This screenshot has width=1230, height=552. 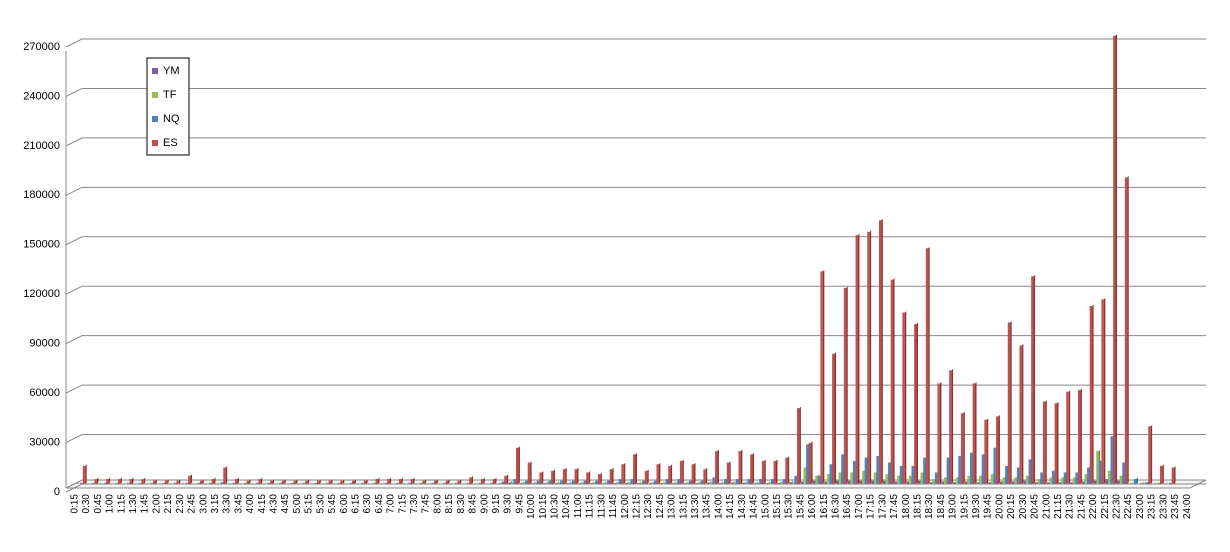 What do you see at coordinates (555, 506) in the screenshot?
I see `x-tick-label: 10:30` at bounding box center [555, 506].